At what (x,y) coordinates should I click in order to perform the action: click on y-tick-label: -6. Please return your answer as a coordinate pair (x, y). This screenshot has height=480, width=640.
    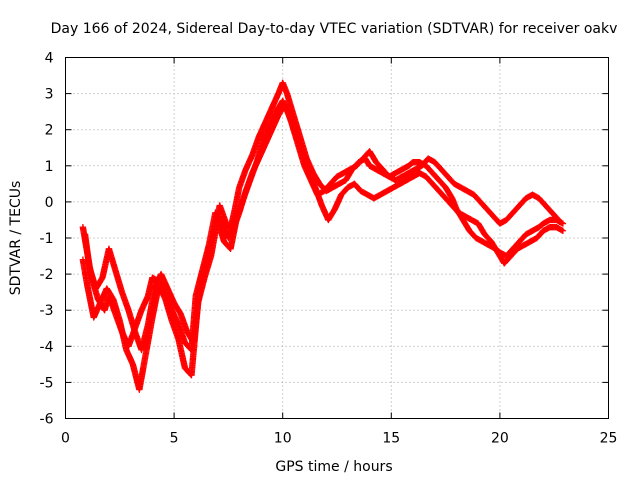
    Looking at the image, I should click on (47, 420).